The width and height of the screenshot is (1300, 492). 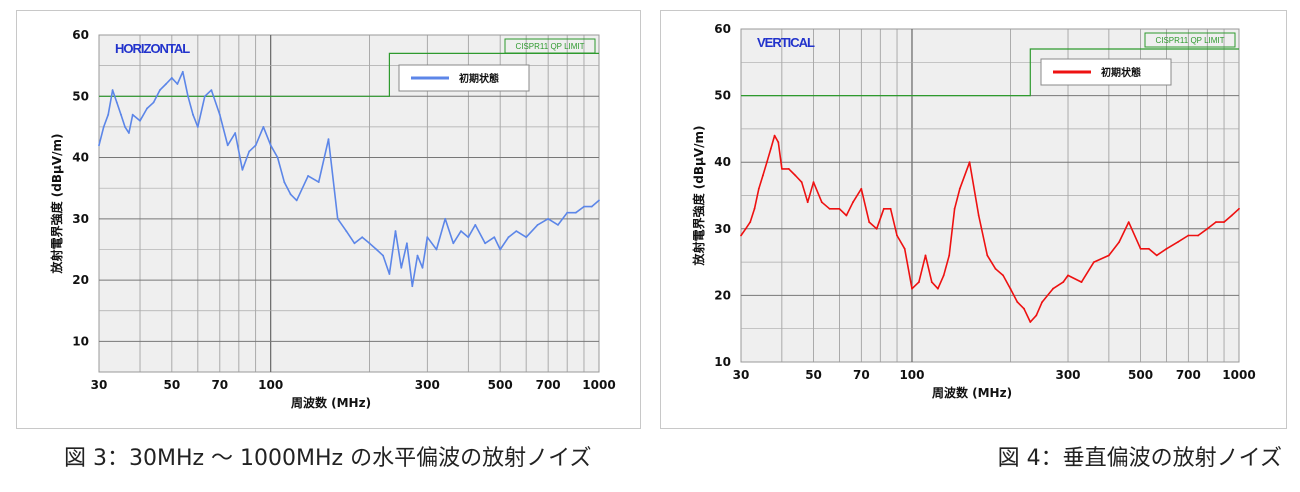 What do you see at coordinates (1140, 375) in the screenshot?
I see `x-tick-label: 500` at bounding box center [1140, 375].